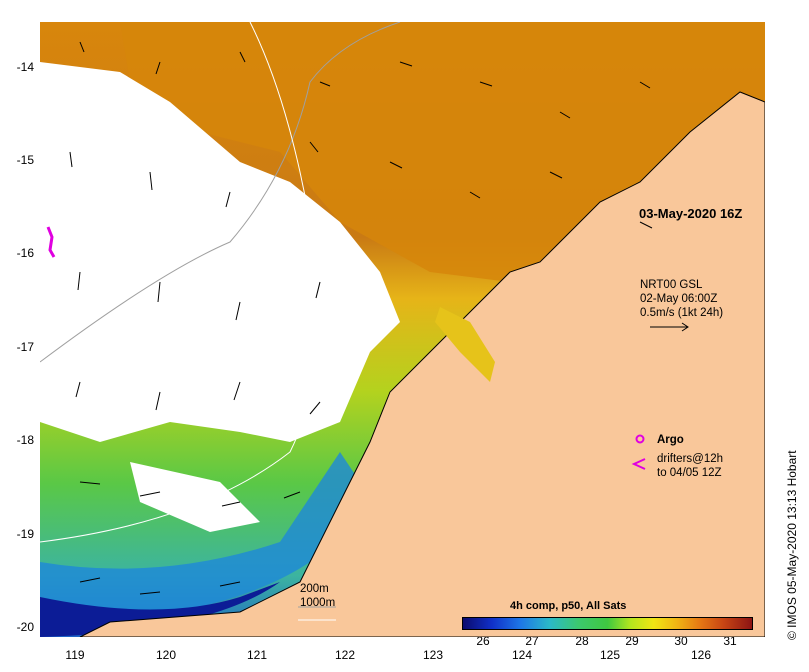 The image size is (809, 672). Describe the element at coordinates (314, 589) in the screenshot. I see `contour-200m-label: 200m` at that location.